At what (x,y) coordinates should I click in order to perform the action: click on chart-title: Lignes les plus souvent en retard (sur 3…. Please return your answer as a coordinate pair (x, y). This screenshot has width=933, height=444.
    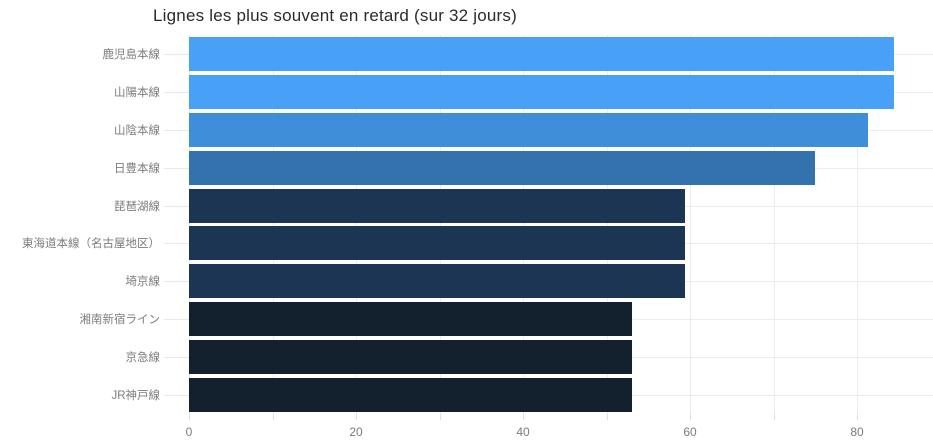
    Looking at the image, I should click on (335, 15).